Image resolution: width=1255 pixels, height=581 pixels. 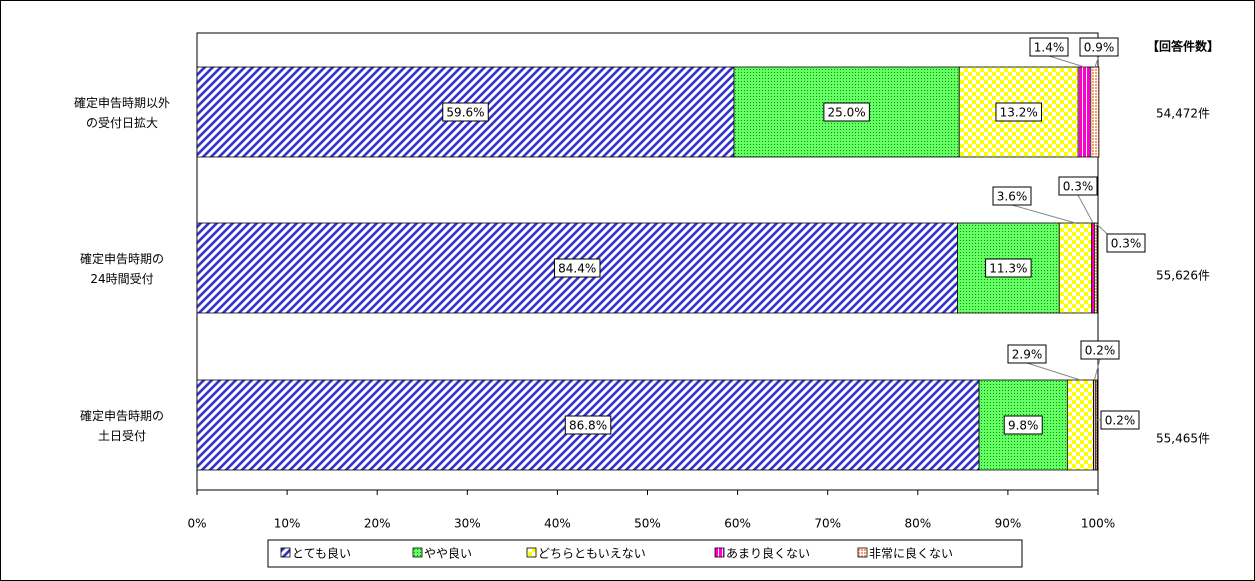 What do you see at coordinates (911, 553) in the screenshot?
I see `legend-label: 非常に良くない` at bounding box center [911, 553].